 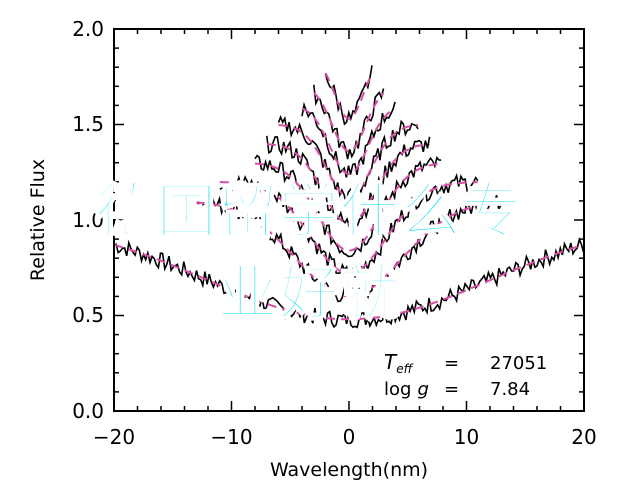 What do you see at coordinates (88, 411) in the screenshot?
I see `y-tick-label: 0.0` at bounding box center [88, 411].